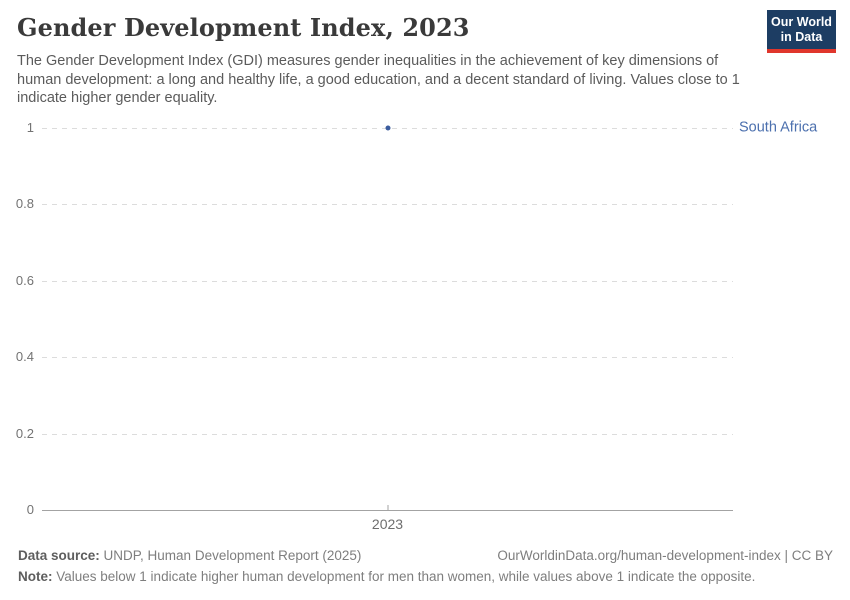  I want to click on owid-logo: Our World in Data, so click(801, 31).